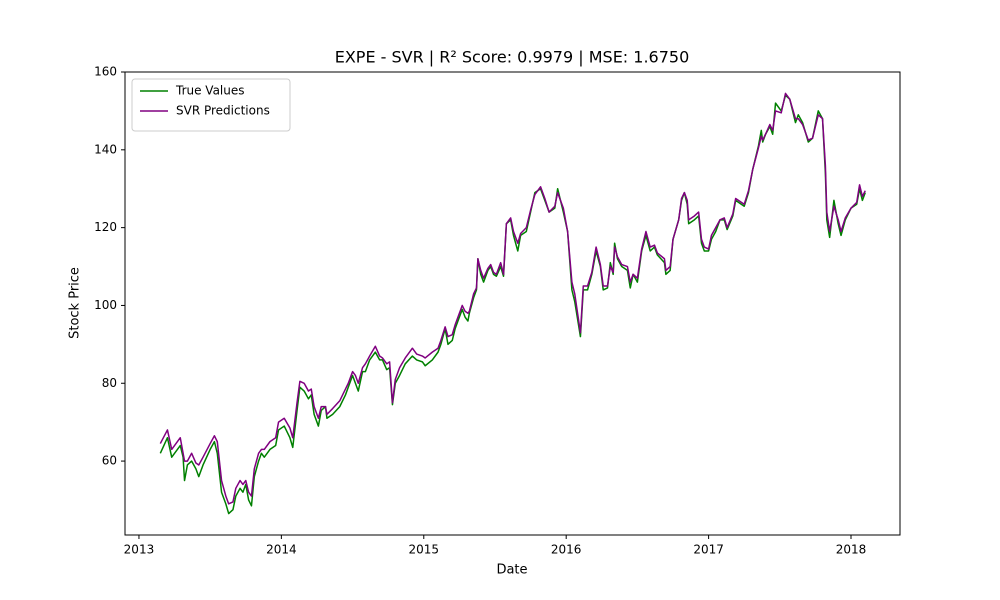  What do you see at coordinates (566, 550) in the screenshot?
I see `x-tick-label: 2016` at bounding box center [566, 550].